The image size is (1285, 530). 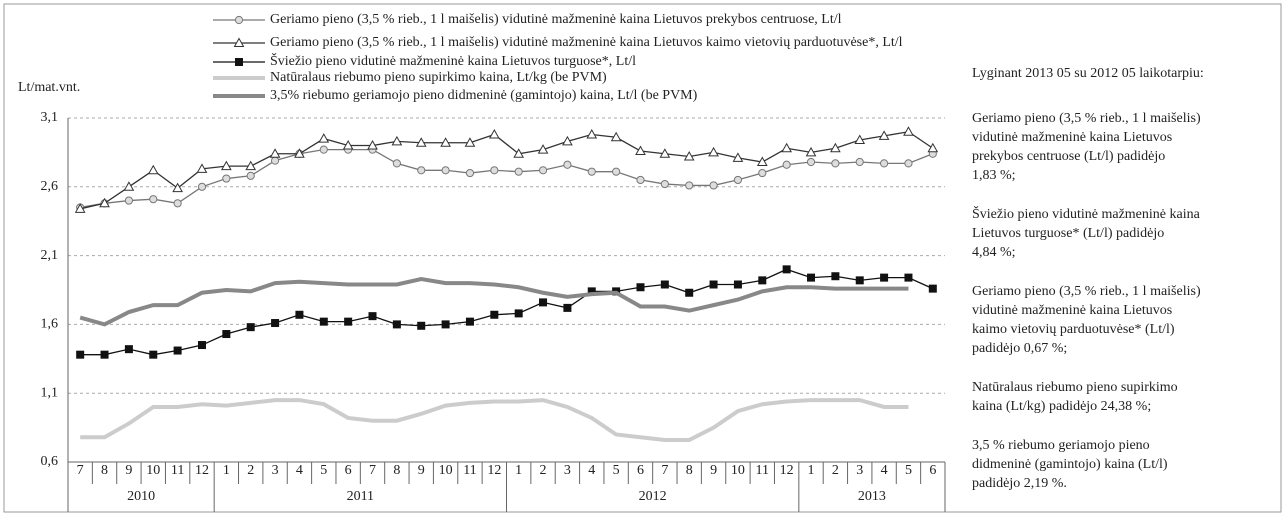 What do you see at coordinates (1068, 233) in the screenshot?
I see `note-line: Lietuvos turguose* (Lt/l) padidėjo` at bounding box center [1068, 233].